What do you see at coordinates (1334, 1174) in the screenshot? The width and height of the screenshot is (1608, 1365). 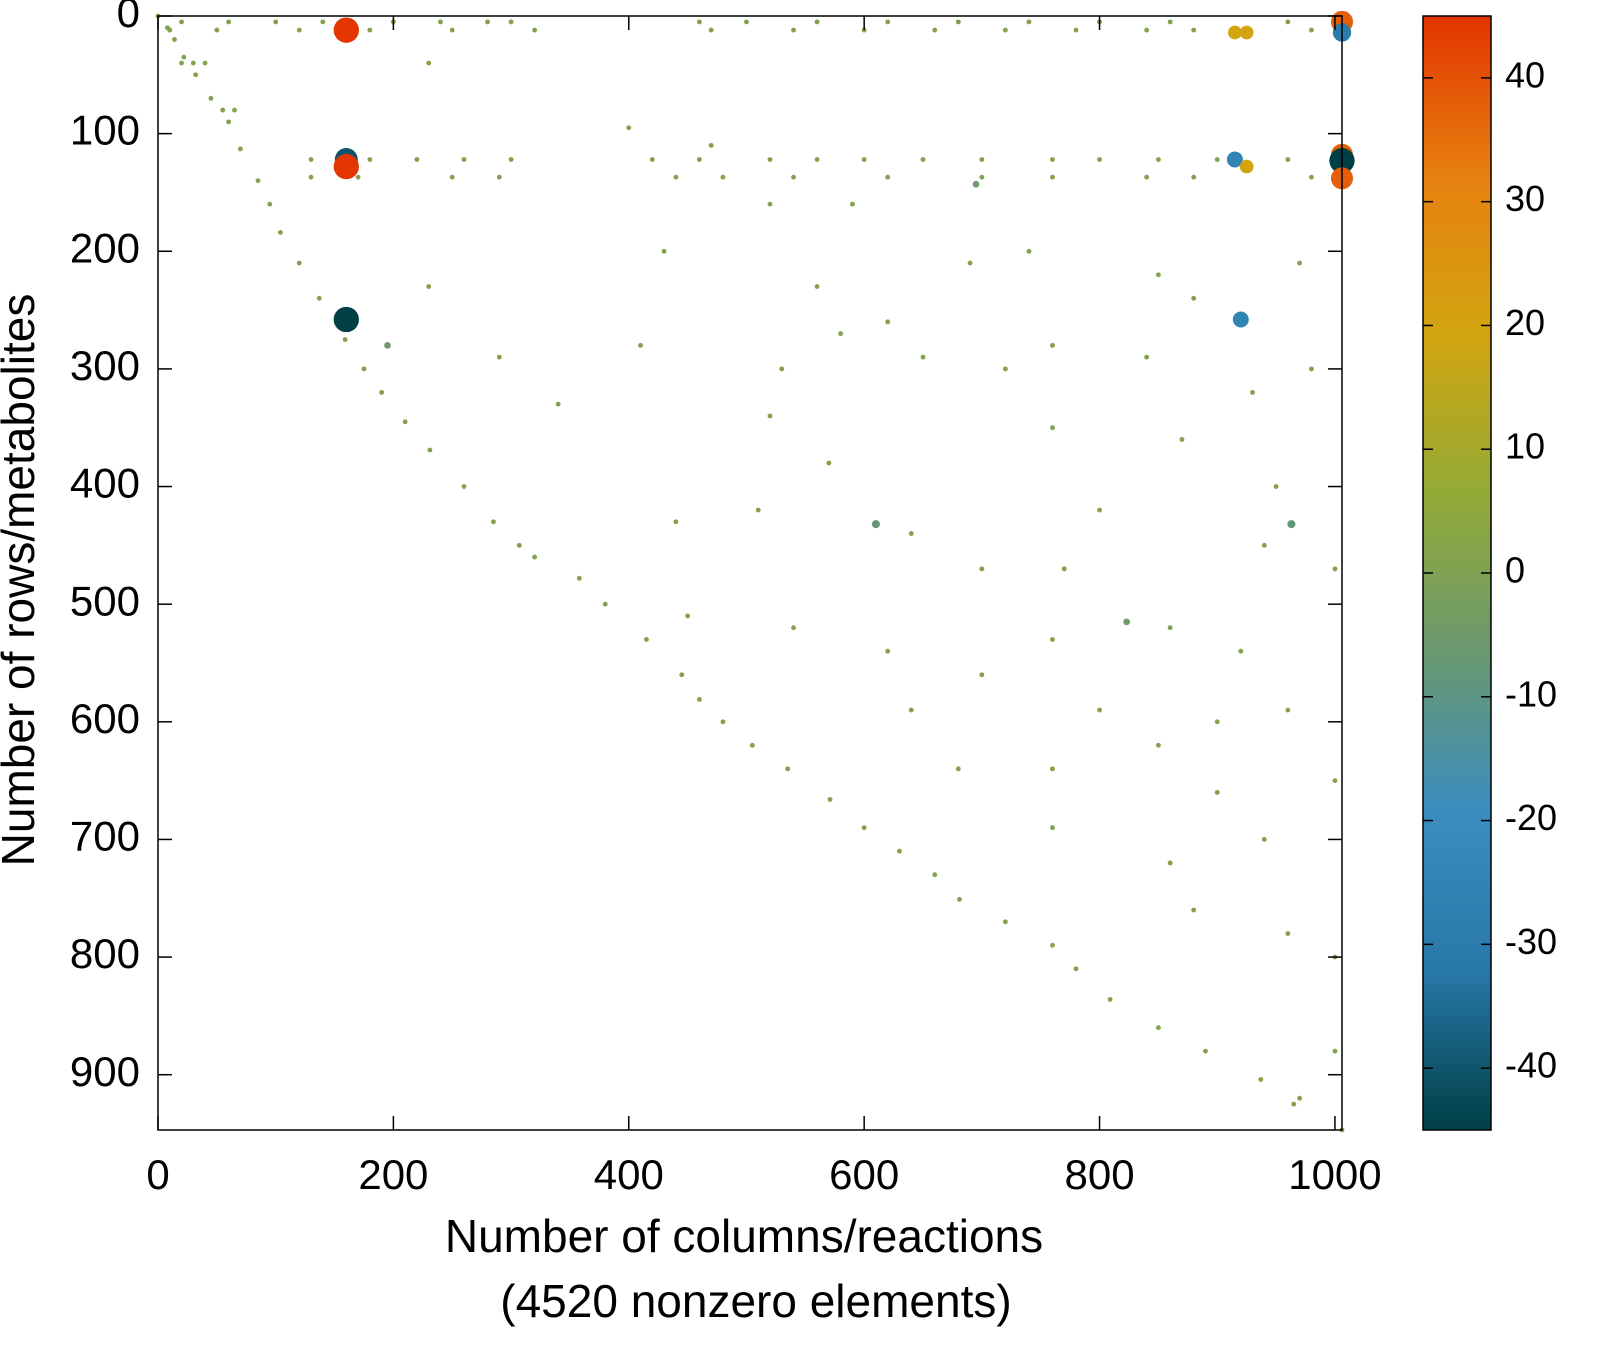 I see `x-tick-label: 1000` at bounding box center [1334, 1174].